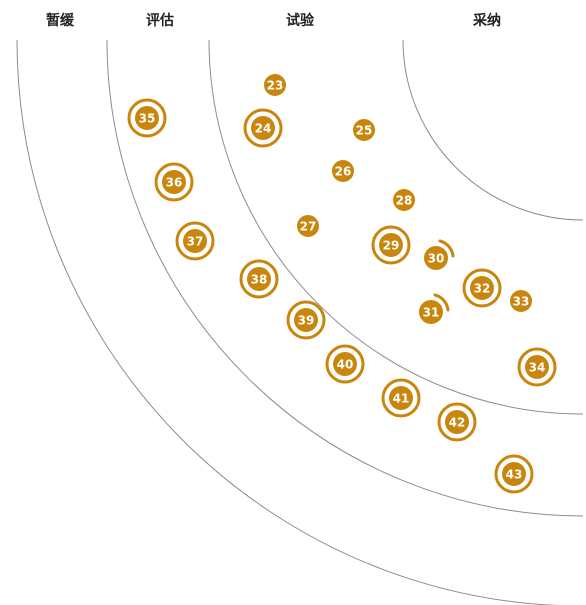 This screenshot has width=586, height=605. I want to click on blip-42: 42, so click(457, 422).